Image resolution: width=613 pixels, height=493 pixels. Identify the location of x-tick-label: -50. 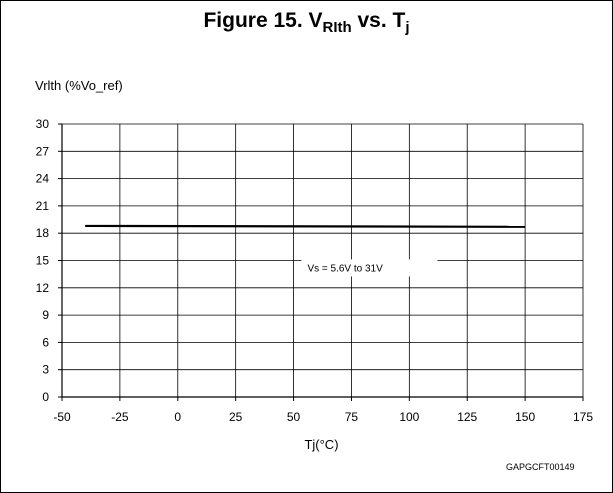
(62, 417).